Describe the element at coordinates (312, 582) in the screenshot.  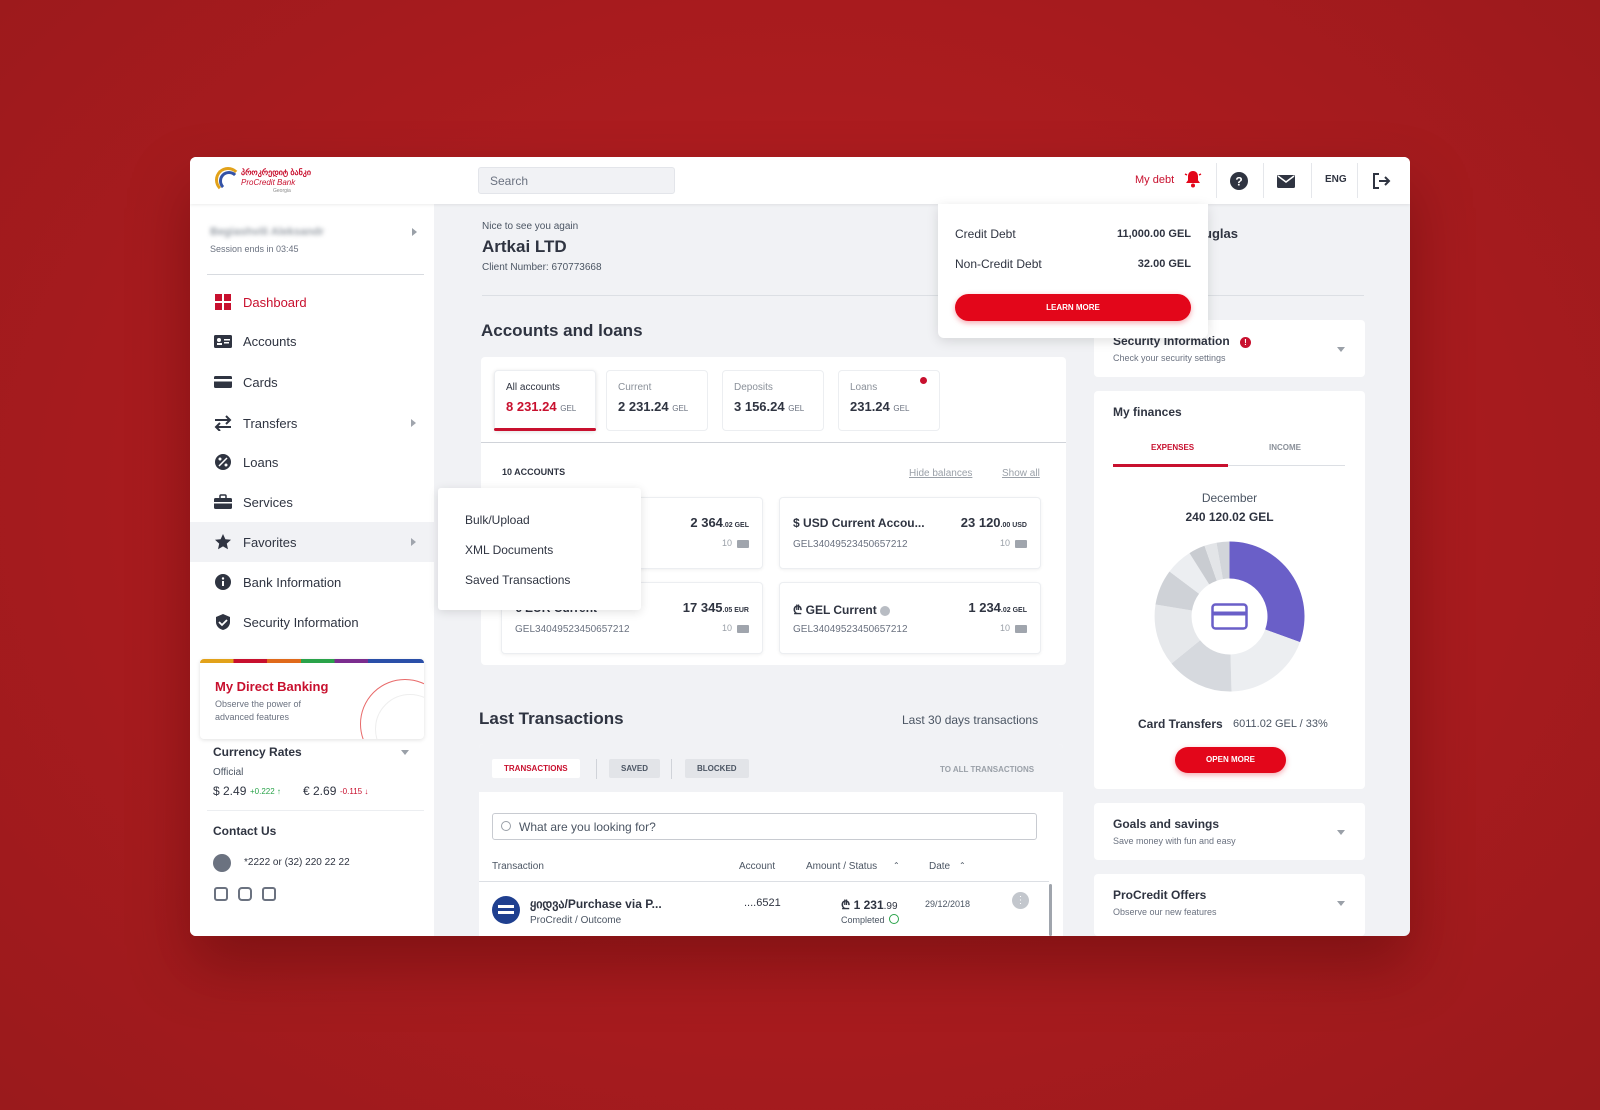
I see `sidebar-item-bank-information: Bank Information` at that location.